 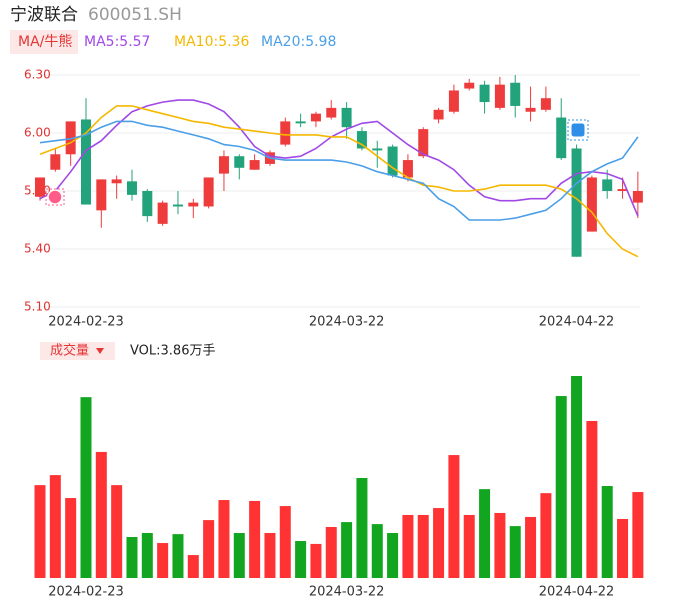 What do you see at coordinates (37, 307) in the screenshot?
I see `y-tick-label: 5.10` at bounding box center [37, 307].